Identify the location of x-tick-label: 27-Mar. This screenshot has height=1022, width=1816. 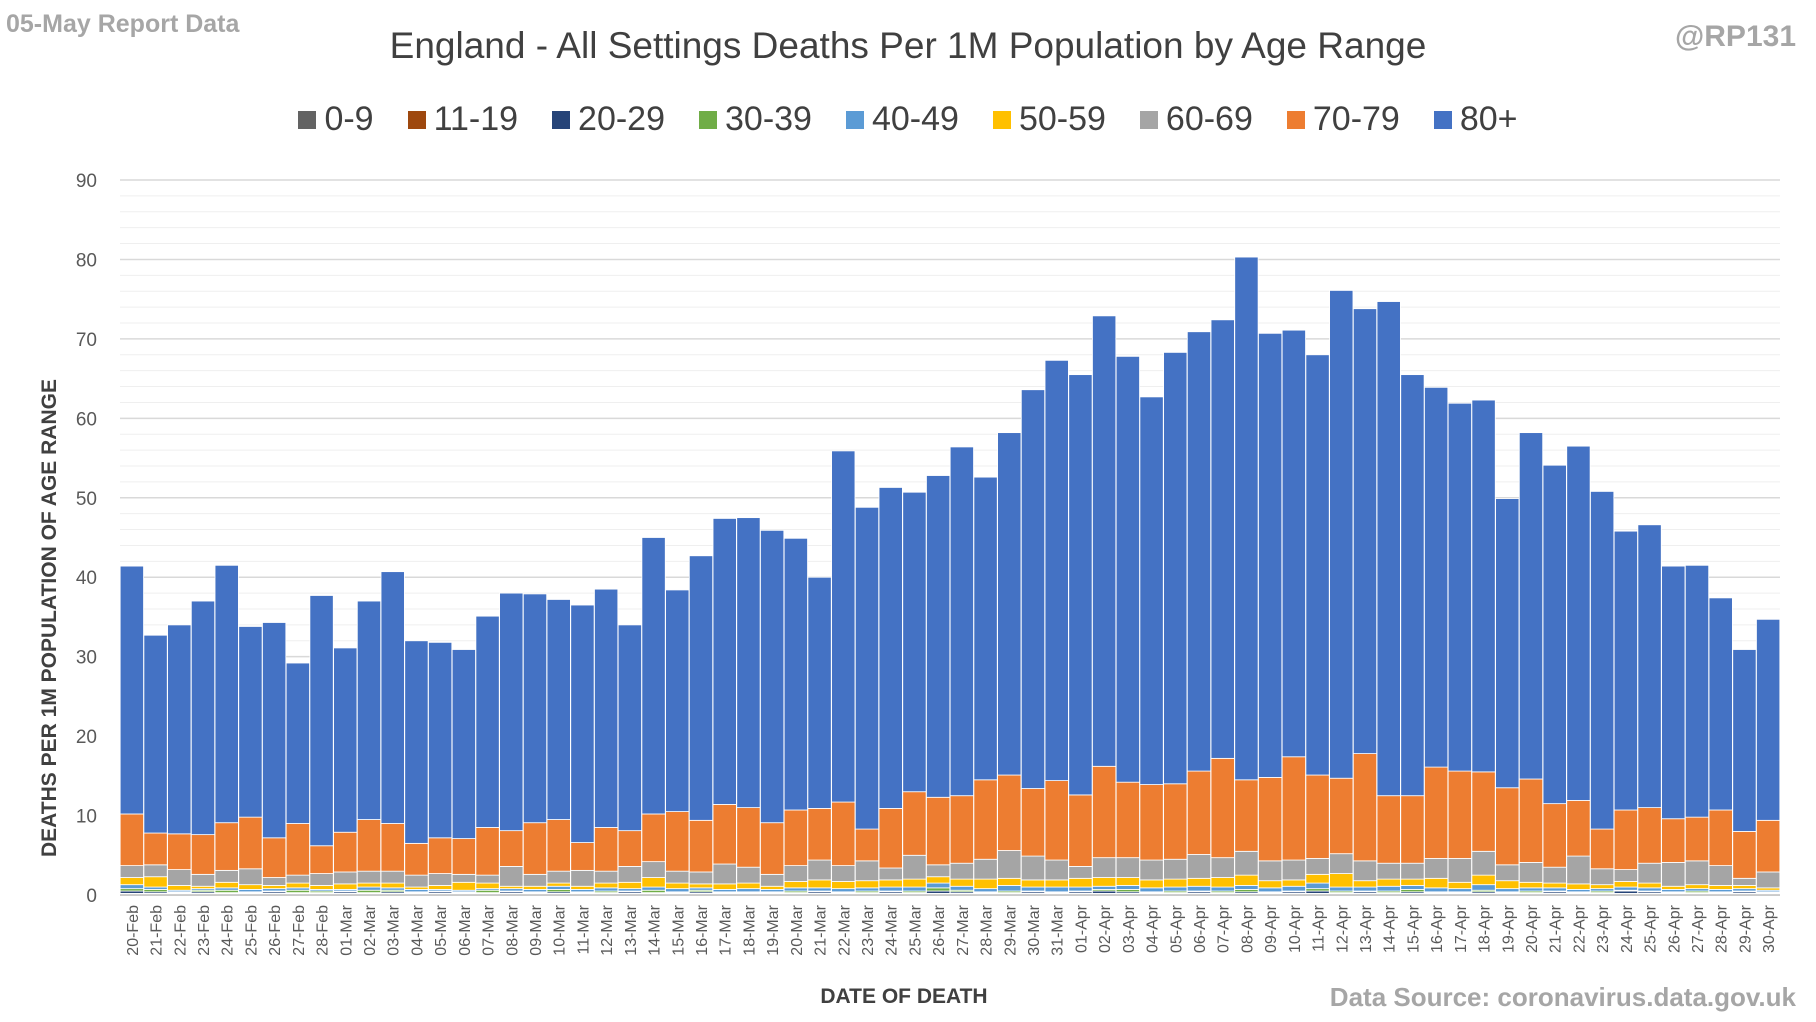
(963, 929).